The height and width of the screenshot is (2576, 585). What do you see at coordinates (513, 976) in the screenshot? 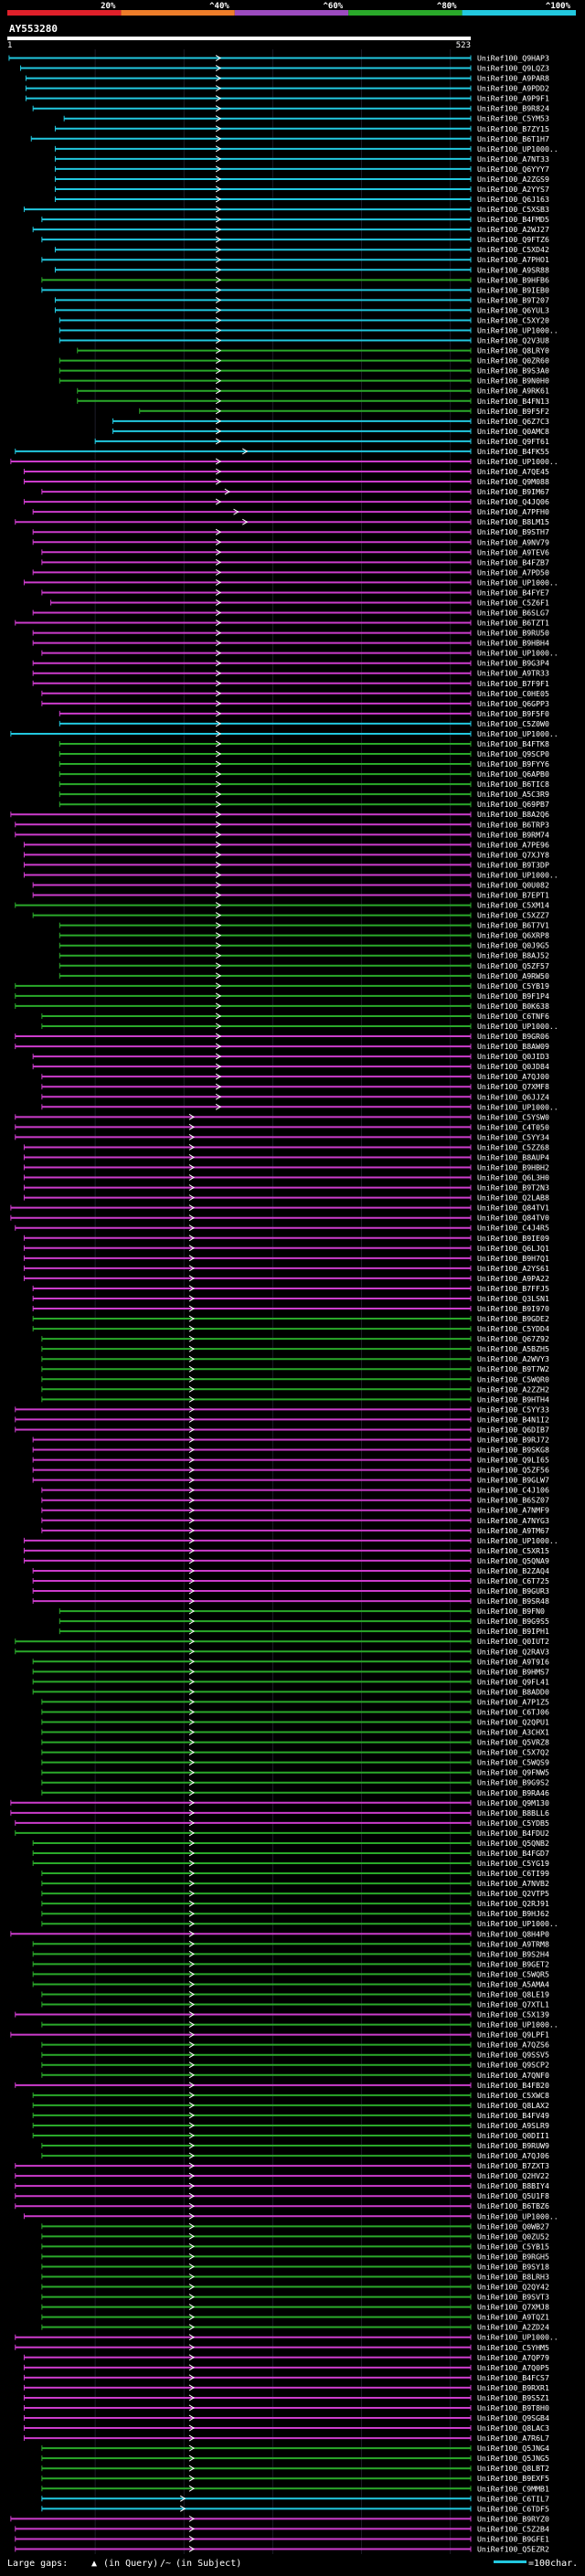
I see `hit-label: UniRef100_A9RW50` at bounding box center [513, 976].